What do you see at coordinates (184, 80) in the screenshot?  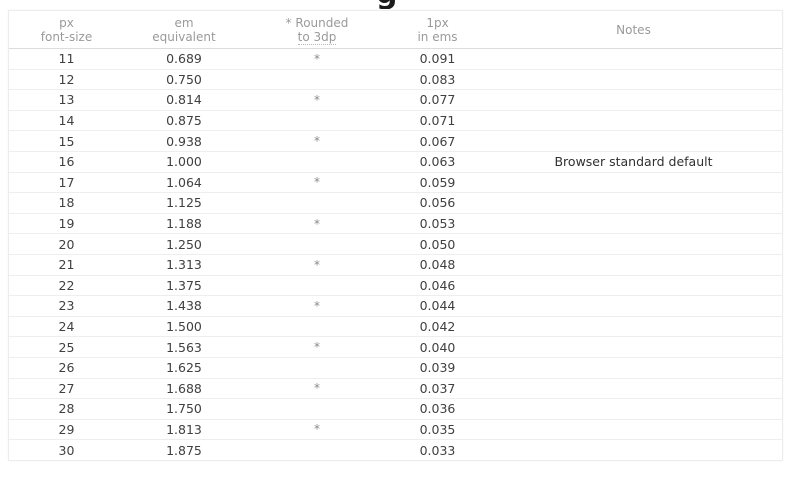 I see `cell-em: 0.750` at bounding box center [184, 80].